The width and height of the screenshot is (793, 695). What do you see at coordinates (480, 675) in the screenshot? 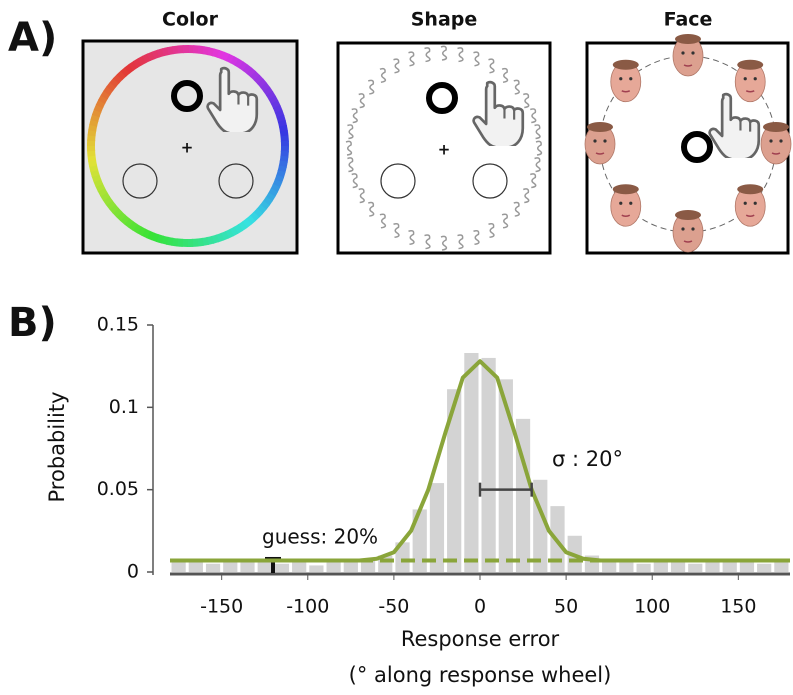
I see `x-axis-label: (° along response wheel)` at bounding box center [480, 675].